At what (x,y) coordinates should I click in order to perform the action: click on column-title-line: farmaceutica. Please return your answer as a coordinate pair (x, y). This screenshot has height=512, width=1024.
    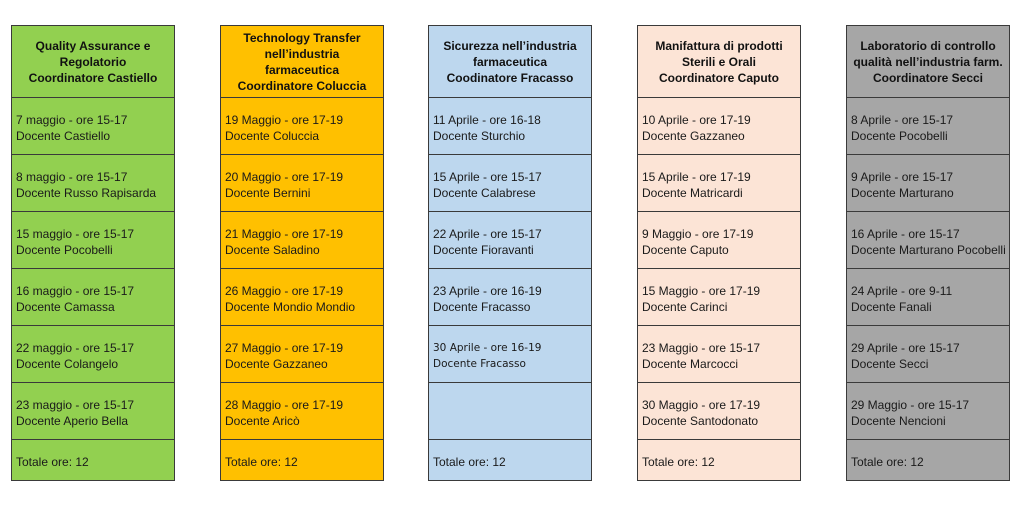
    Looking at the image, I should click on (510, 61).